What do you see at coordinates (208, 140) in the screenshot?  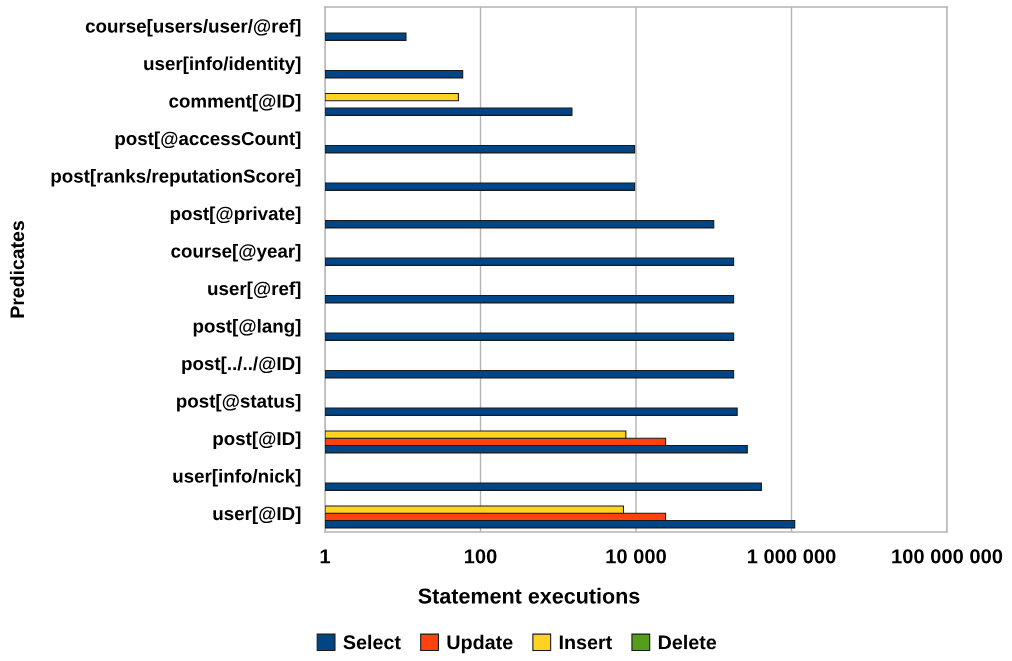 I see `y-tick-label: post[@accessCount]` at bounding box center [208, 140].